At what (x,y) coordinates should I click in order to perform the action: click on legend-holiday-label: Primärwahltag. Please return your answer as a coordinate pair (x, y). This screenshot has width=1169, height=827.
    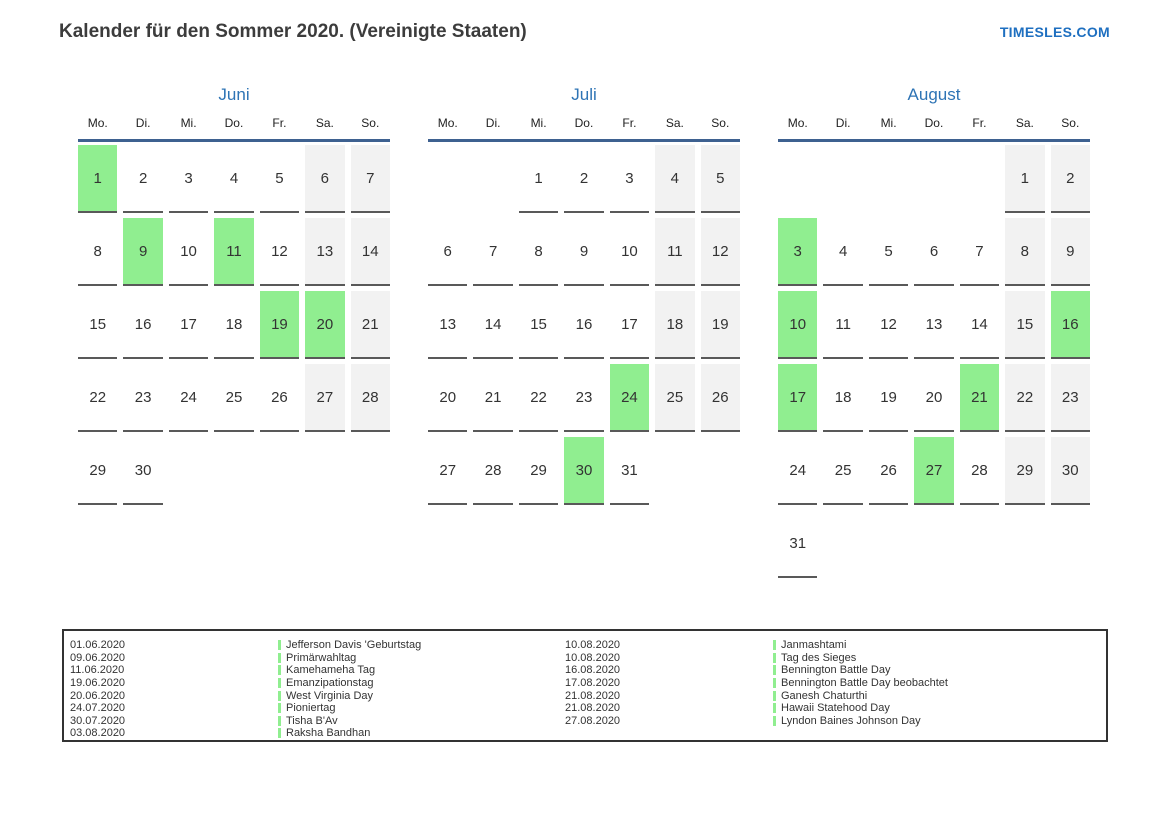
    Looking at the image, I should click on (321, 657).